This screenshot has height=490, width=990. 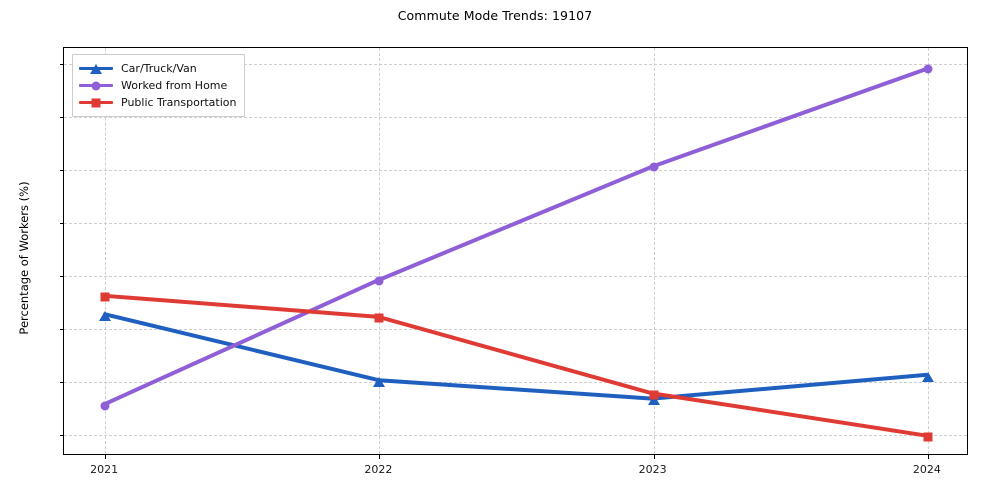 I want to click on x-axis-tick-label: 2022, so click(x=378, y=469).